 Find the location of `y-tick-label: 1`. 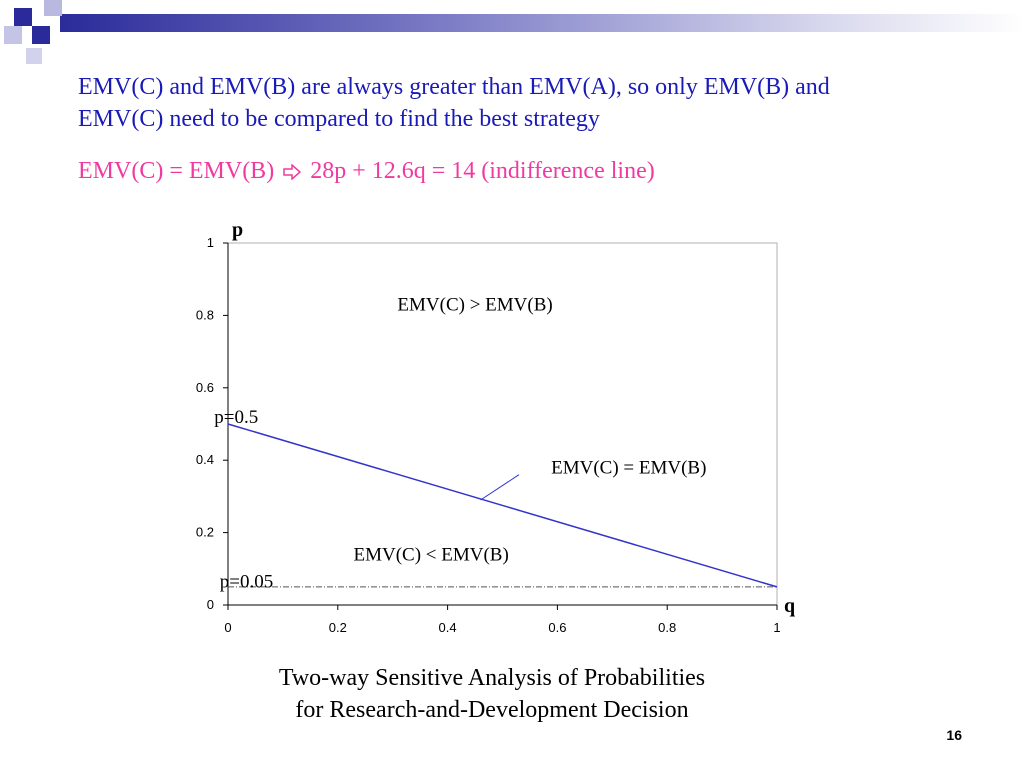

y-tick-label: 1 is located at coordinates (210, 242).